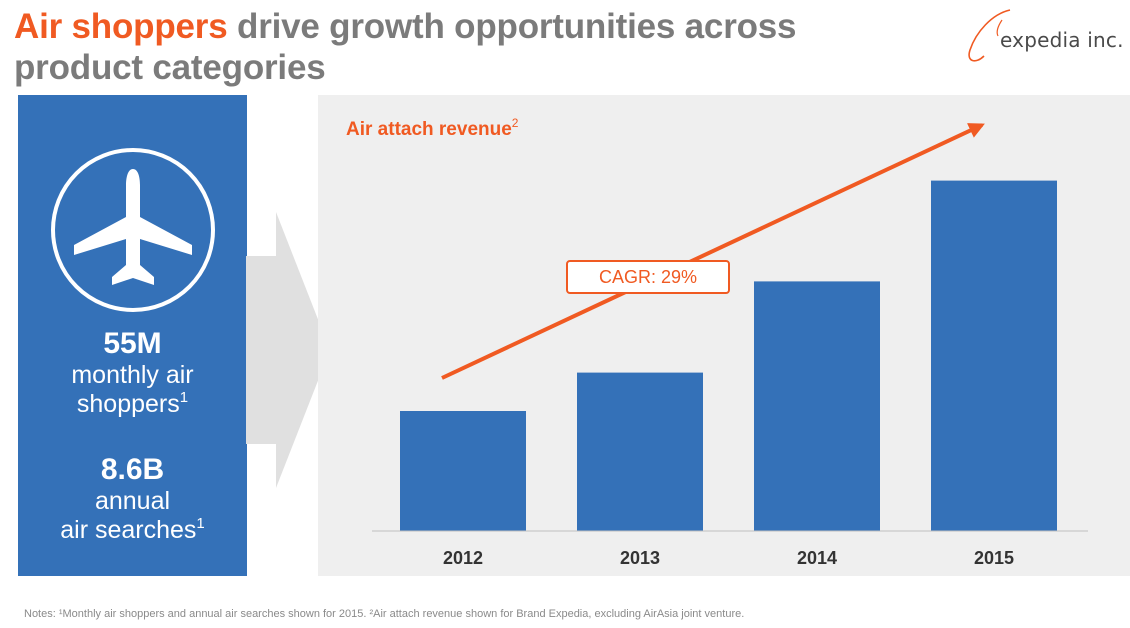 This screenshot has width=1130, height=628. Describe the element at coordinates (128, 530) in the screenshot. I see `stat-label-line2: air searches` at that location.